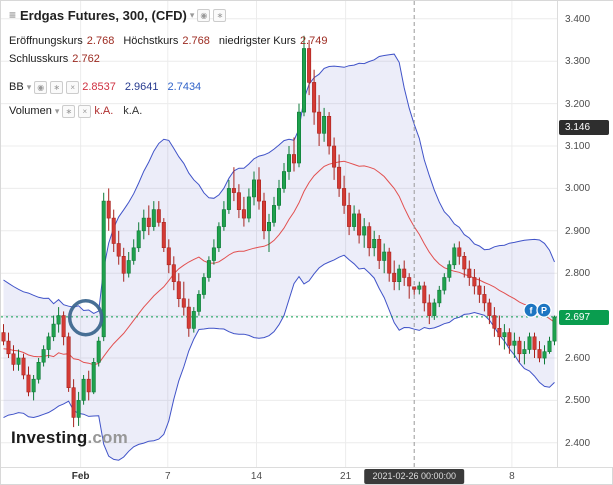  I want to click on price-tick-label: 2.900, so click(578, 231).